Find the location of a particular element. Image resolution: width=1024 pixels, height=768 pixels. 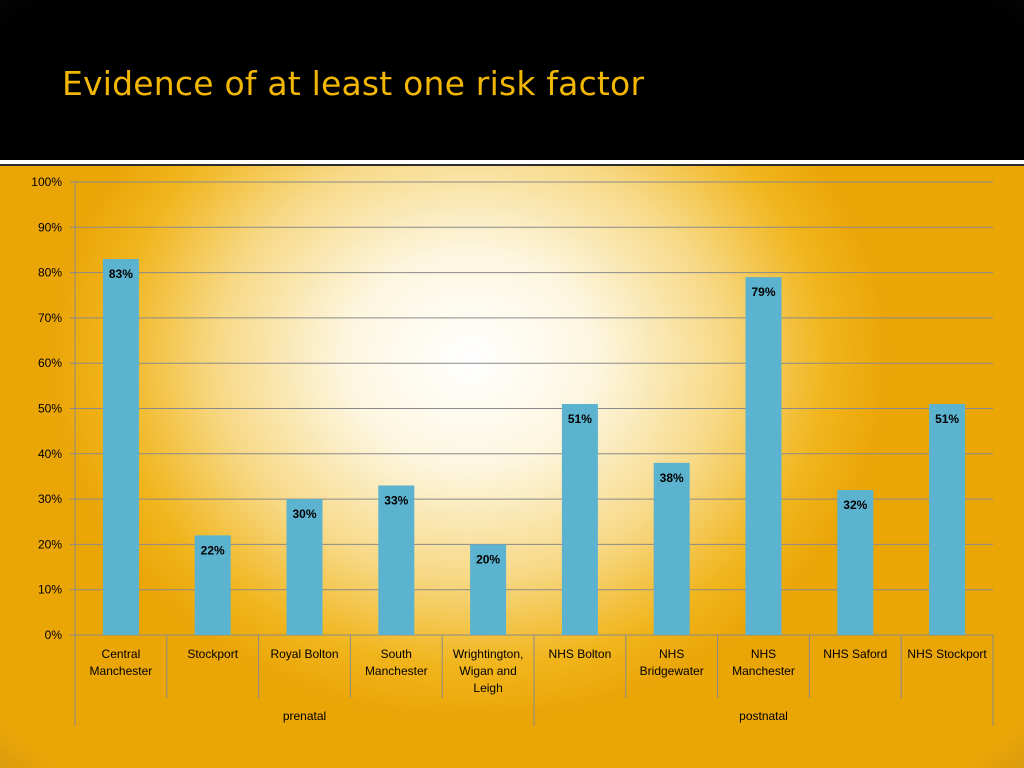

group-label: postnatal is located at coordinates (763, 716).